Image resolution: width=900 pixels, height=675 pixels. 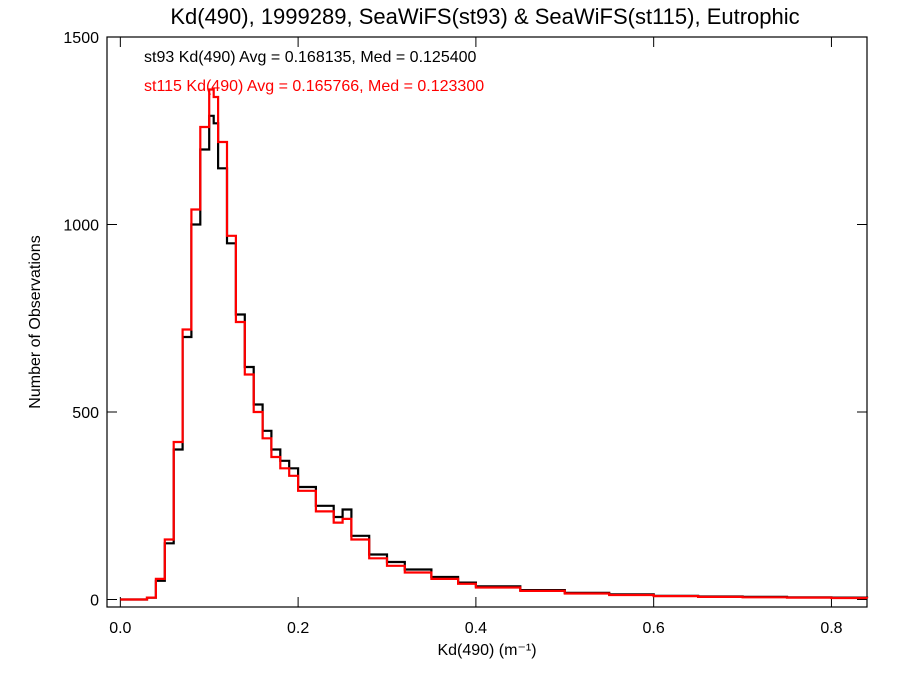 I want to click on y-axis-label: Number of Observations, so click(x=35, y=321).